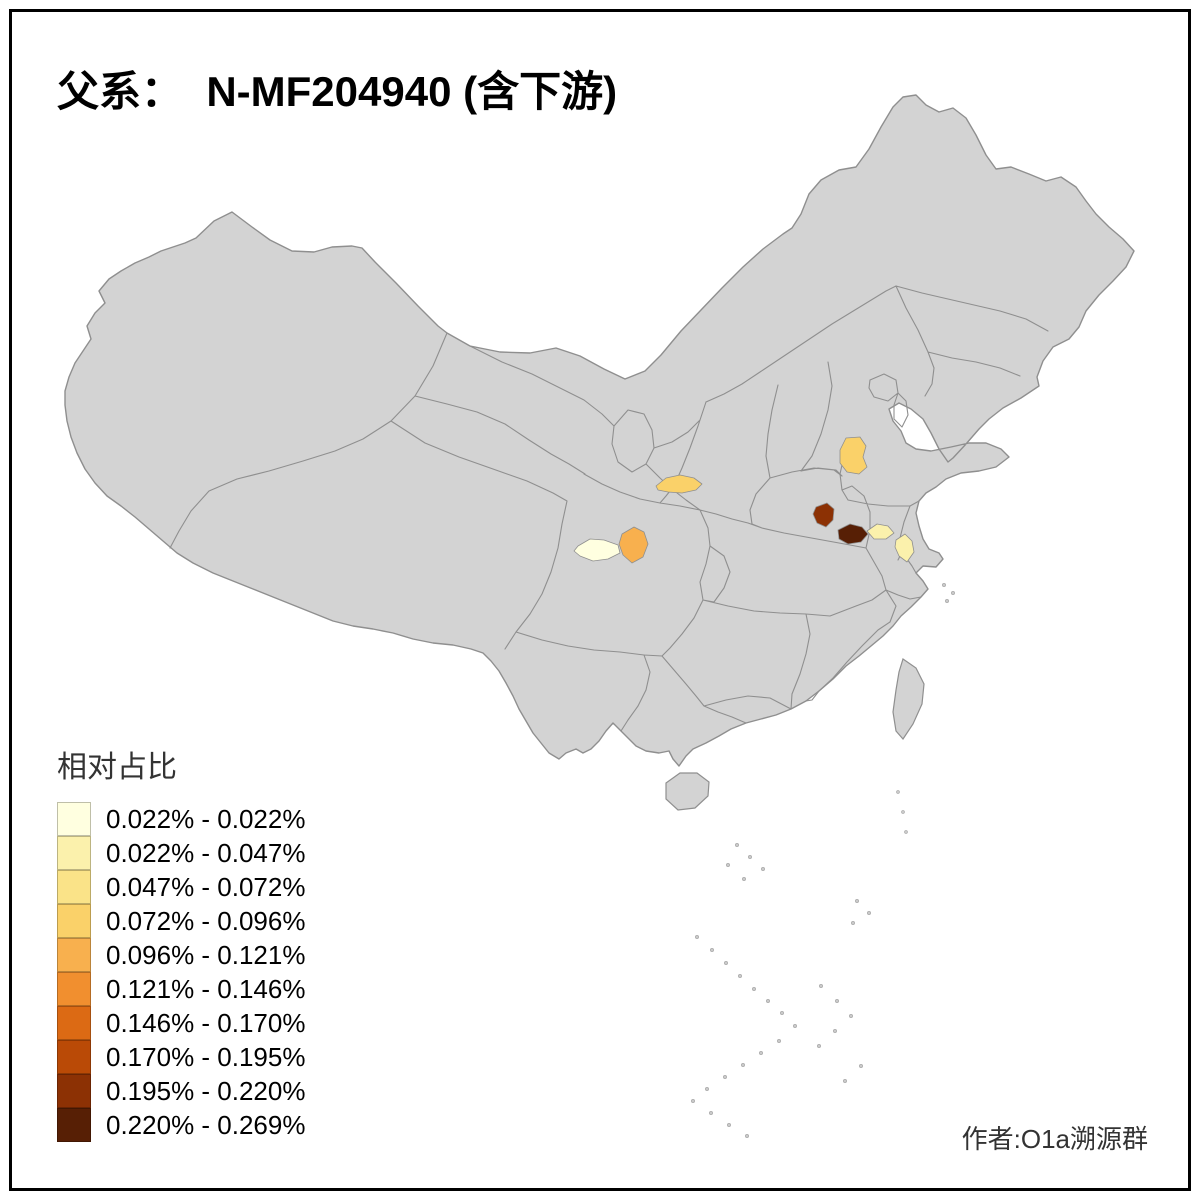  Describe the element at coordinates (206, 954) in the screenshot. I see `legend-label: 0.096% - 0.121%` at that location.